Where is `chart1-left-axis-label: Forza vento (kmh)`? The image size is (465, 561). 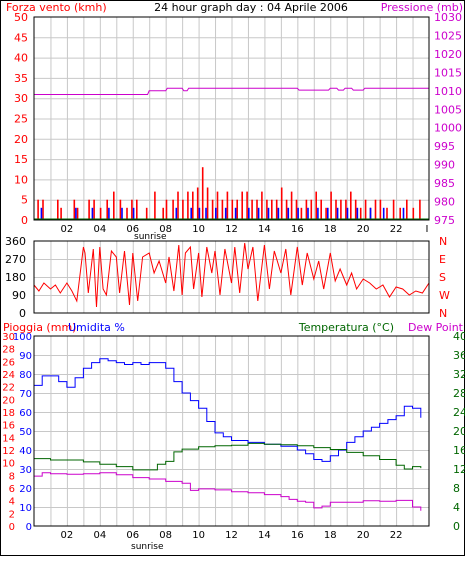 chart1-left-axis-label: Forza vento (kmh) is located at coordinates (56, 7).